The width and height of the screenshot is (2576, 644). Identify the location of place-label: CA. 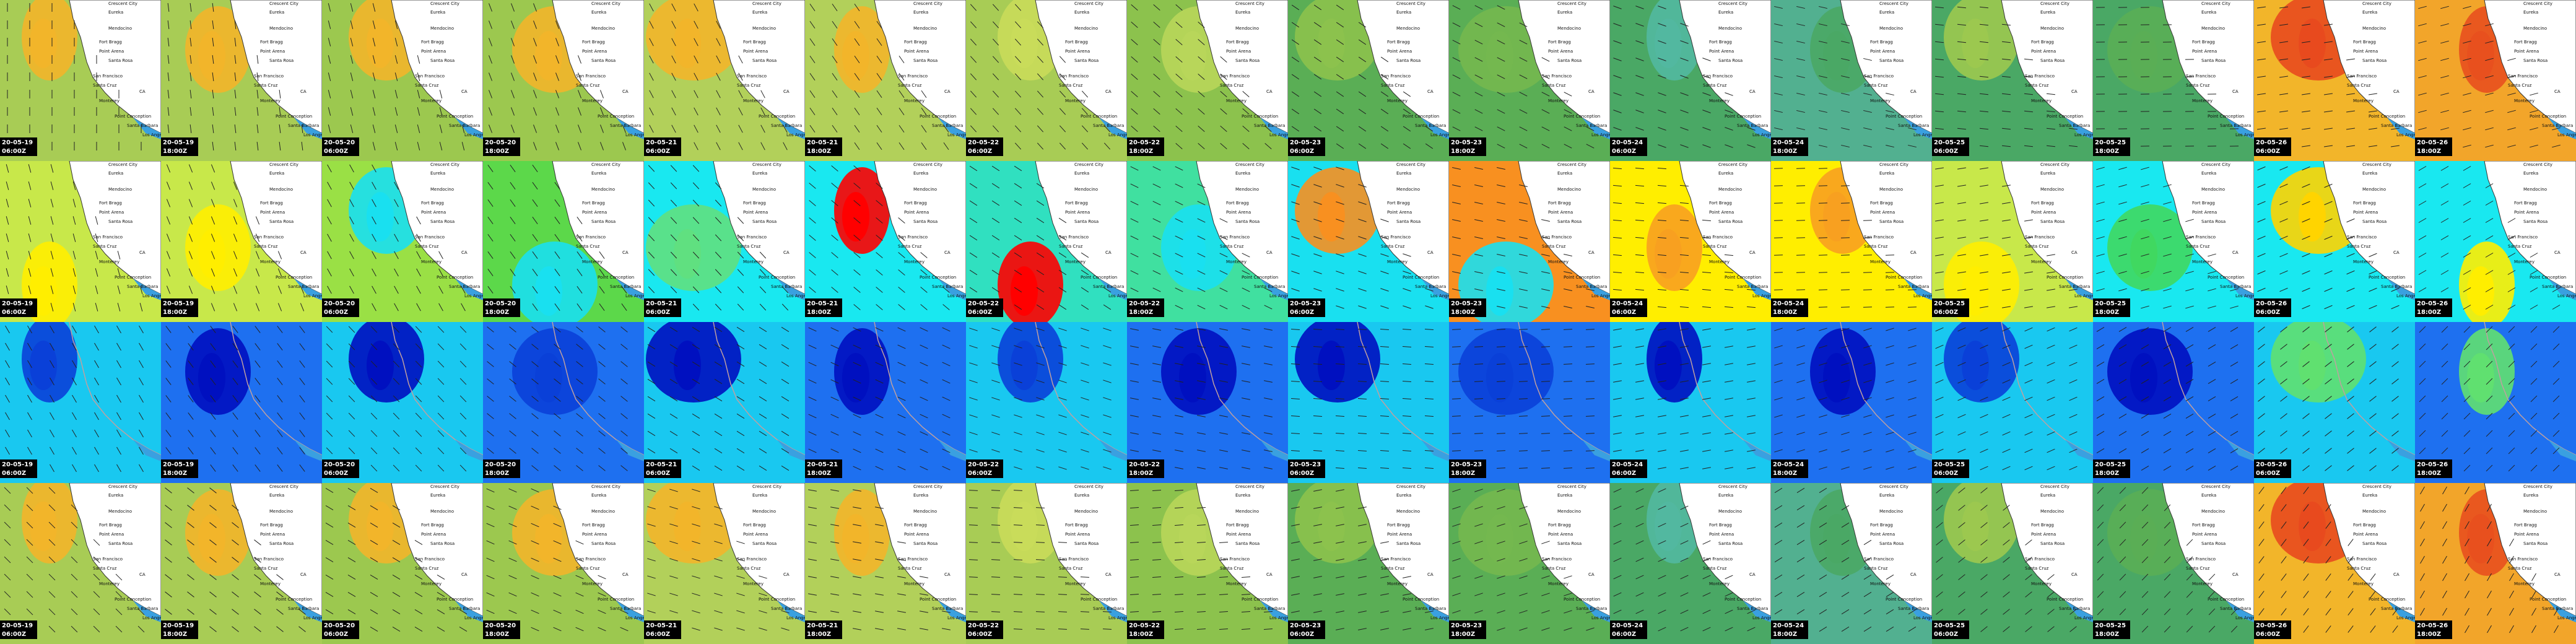
(2235, 91).